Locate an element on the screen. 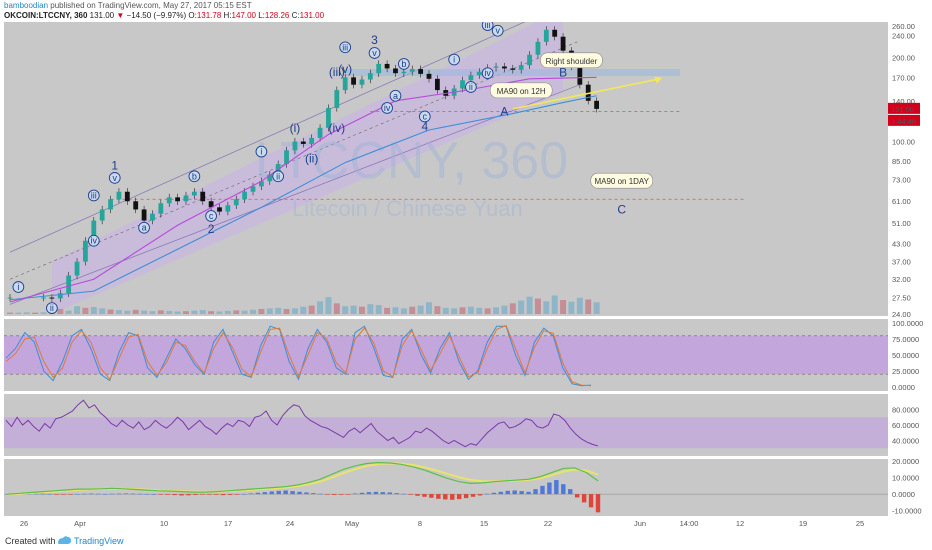 Image resolution: width=932 pixels, height=550 pixels. wave-label: (v) is located at coordinates (345, 69).